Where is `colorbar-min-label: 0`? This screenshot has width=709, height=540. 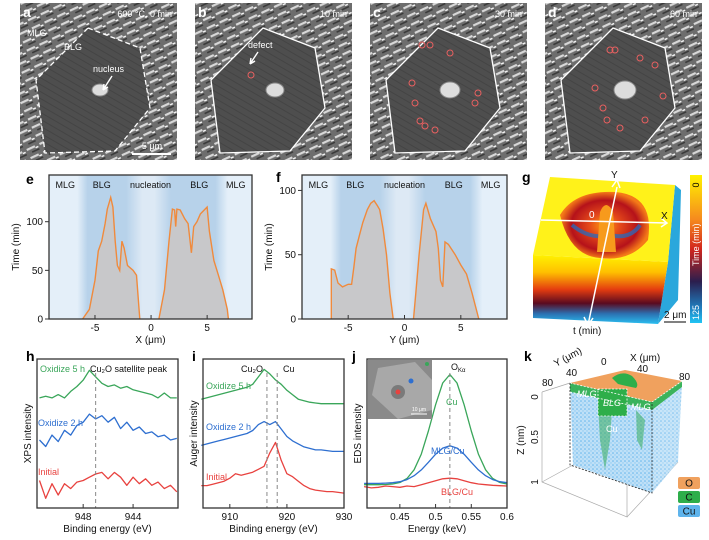
colorbar-min-label: 0 is located at coordinates (696, 184).